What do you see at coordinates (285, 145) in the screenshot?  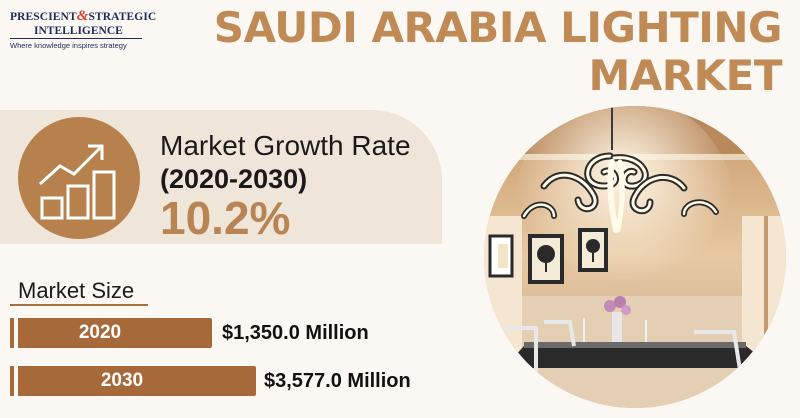 I see `growth-rate-label: Market Growth Rate` at bounding box center [285, 145].